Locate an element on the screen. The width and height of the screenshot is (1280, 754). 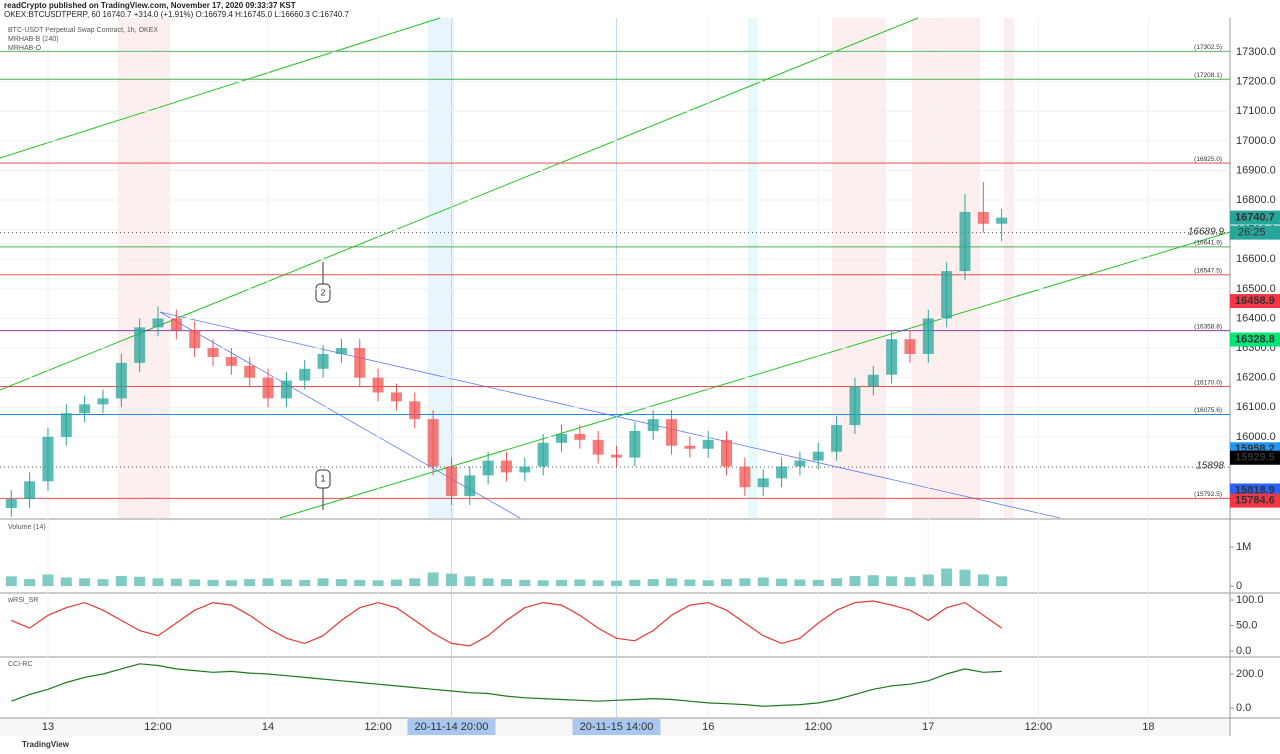
price-tag: 16458.9 is located at coordinates (1255, 301).